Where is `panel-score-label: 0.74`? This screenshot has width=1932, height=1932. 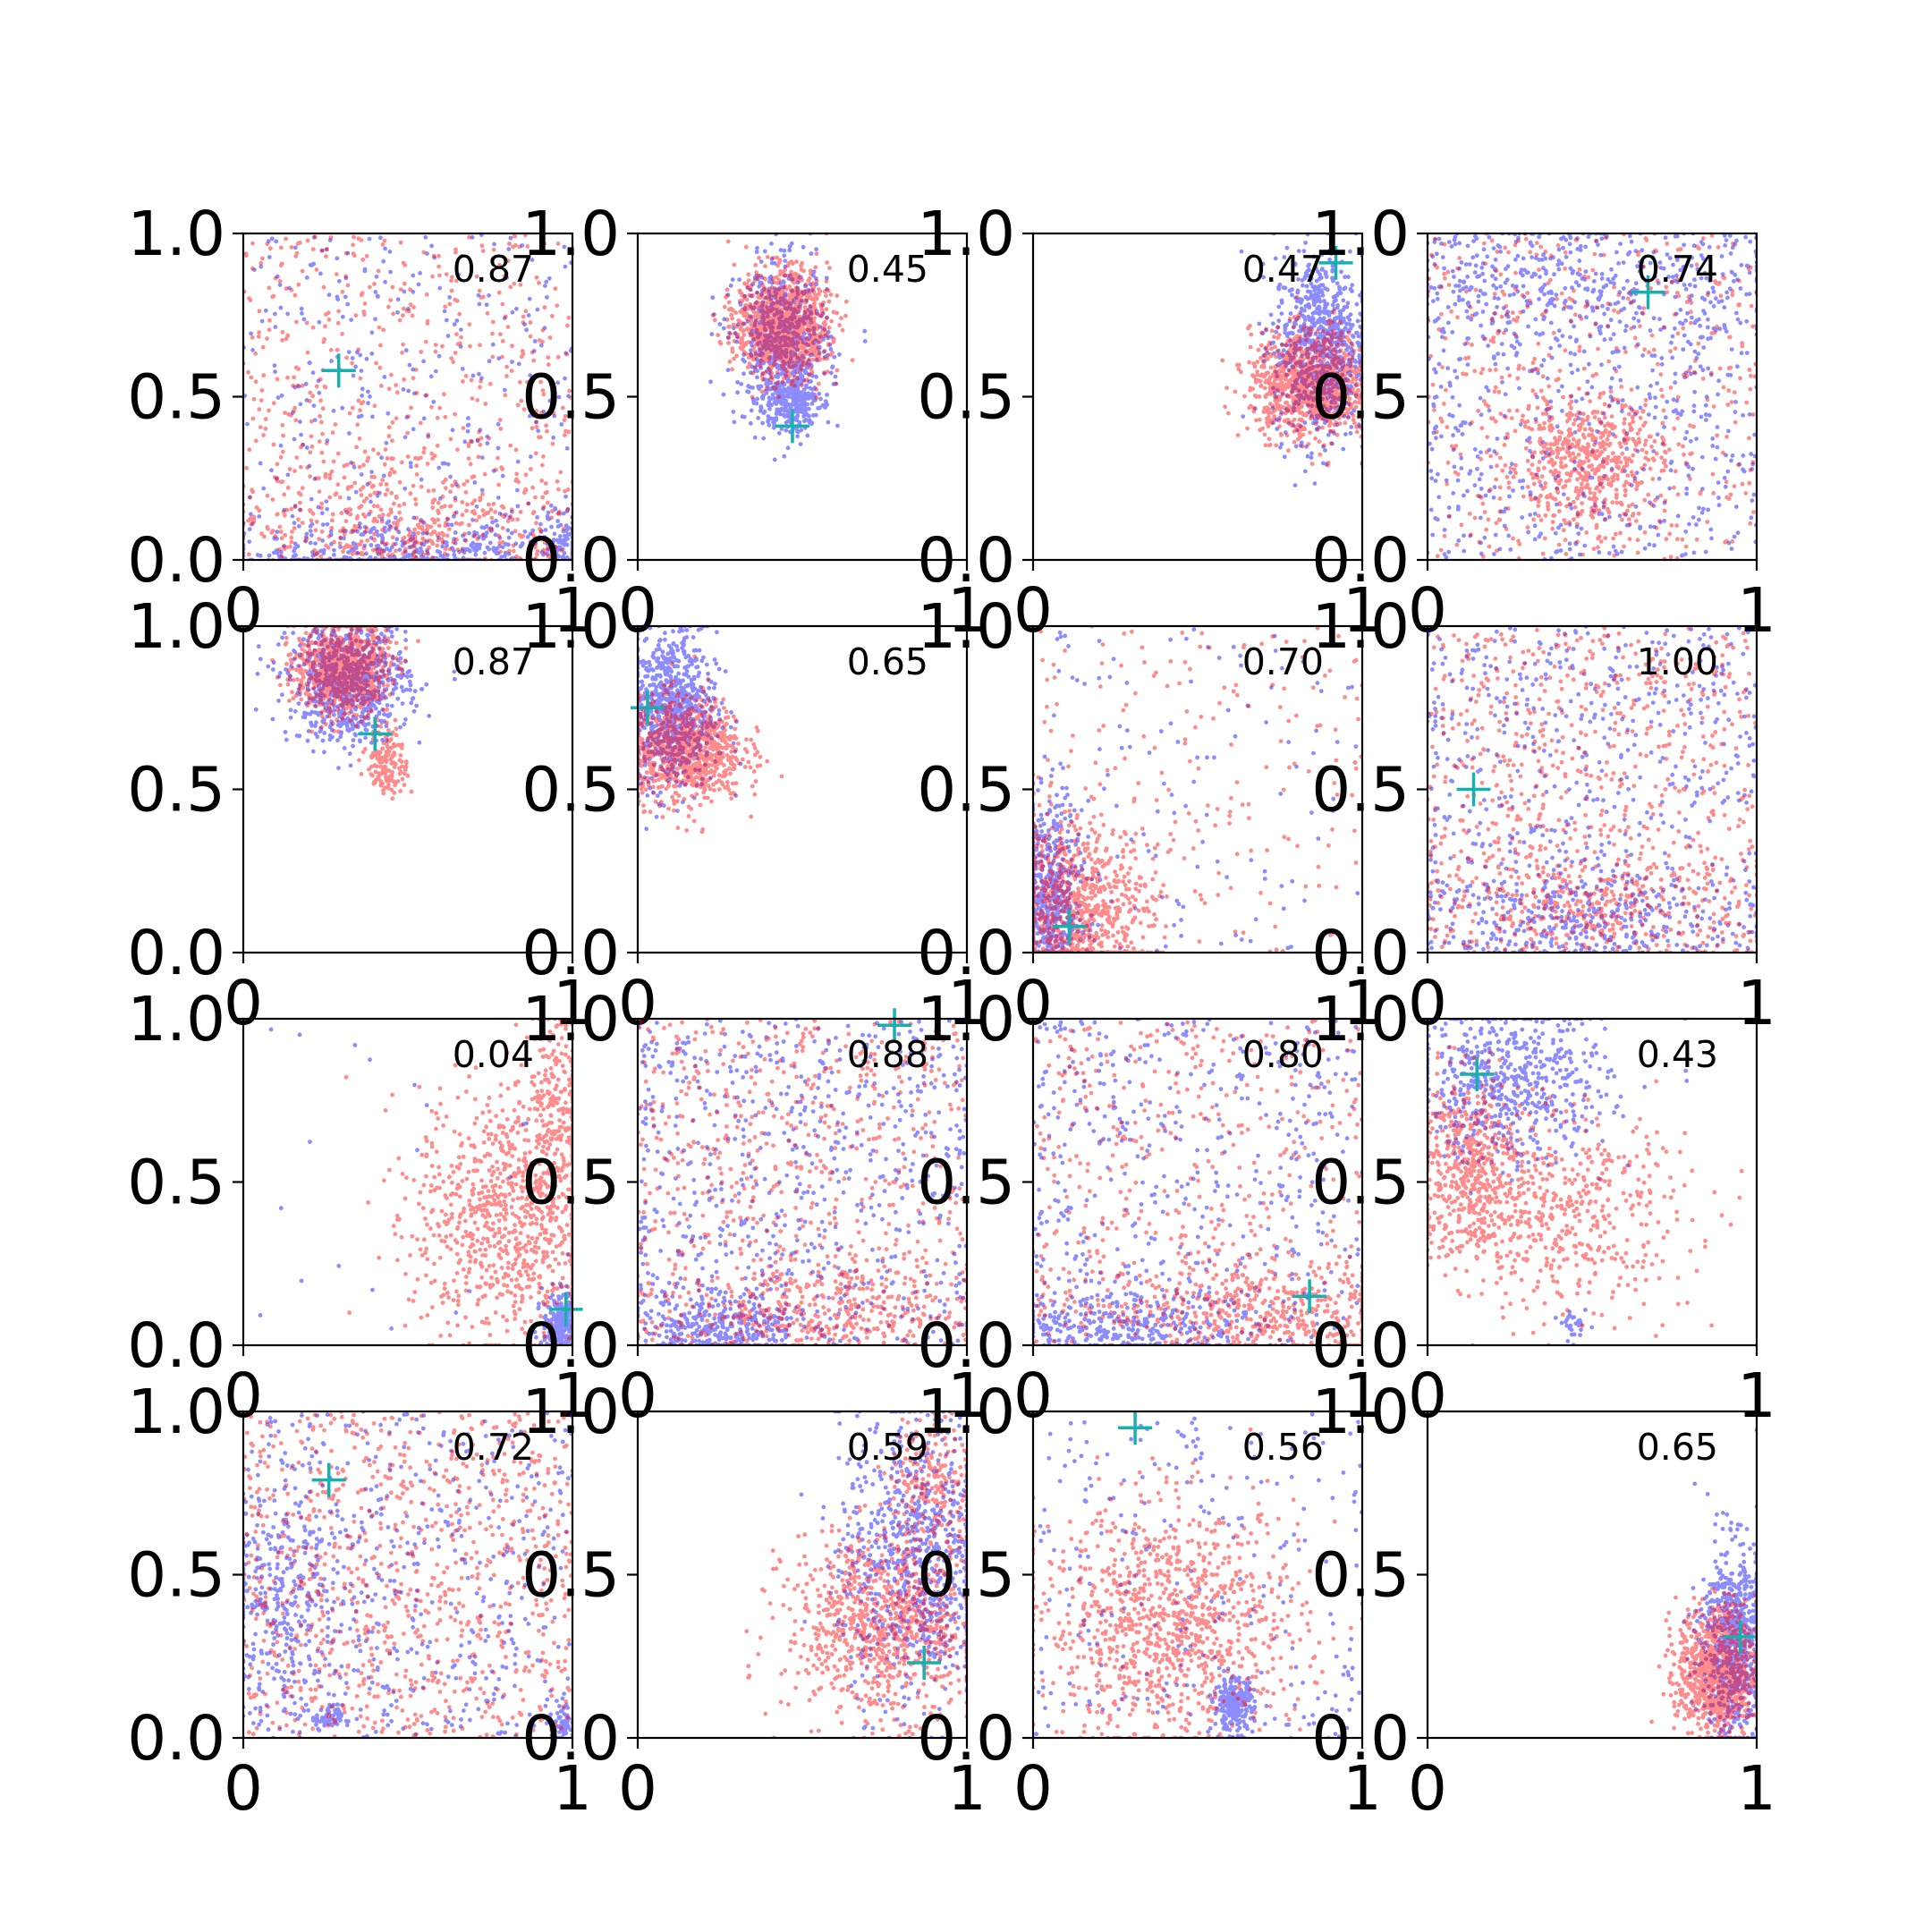
panel-score-label: 0.74 is located at coordinates (1677, 269).